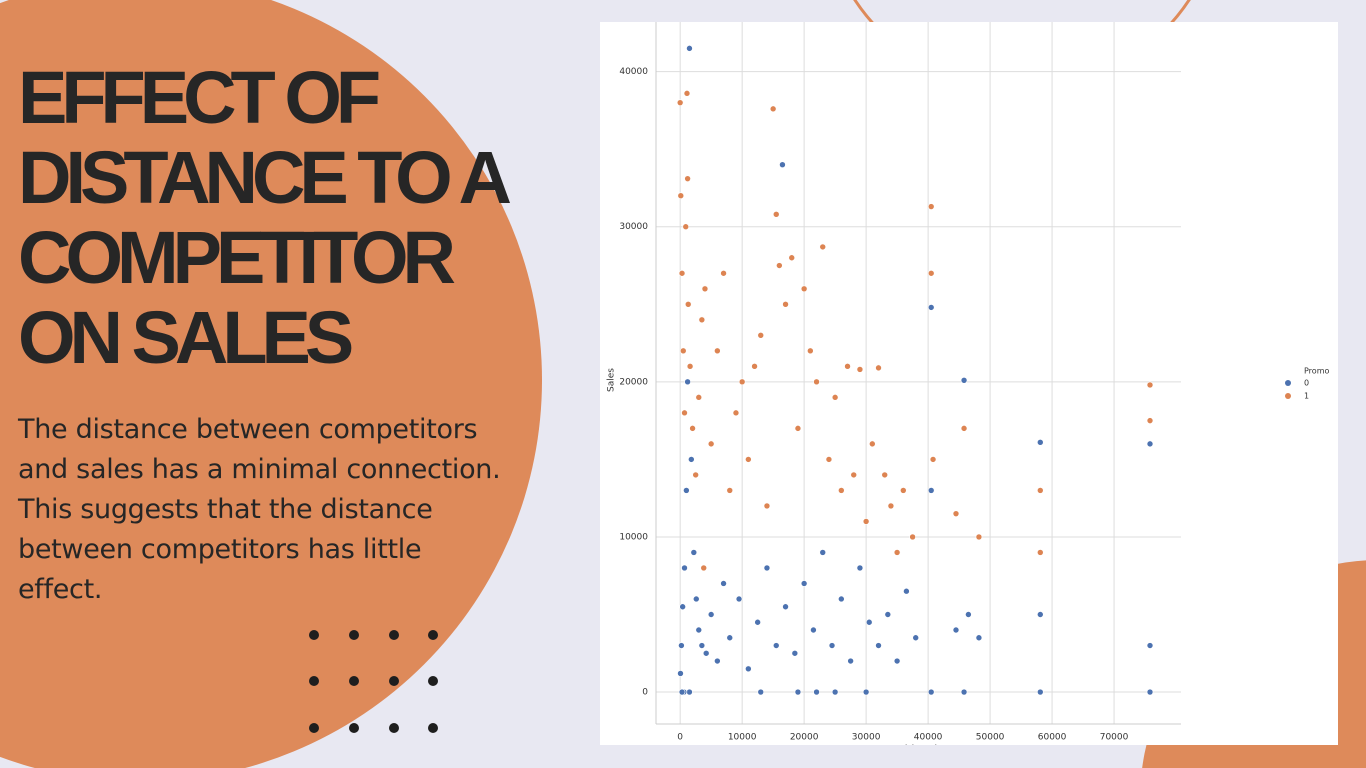  What do you see at coordinates (225, 509) in the screenshot?
I see `body-line: This suggests that the distance` at bounding box center [225, 509].